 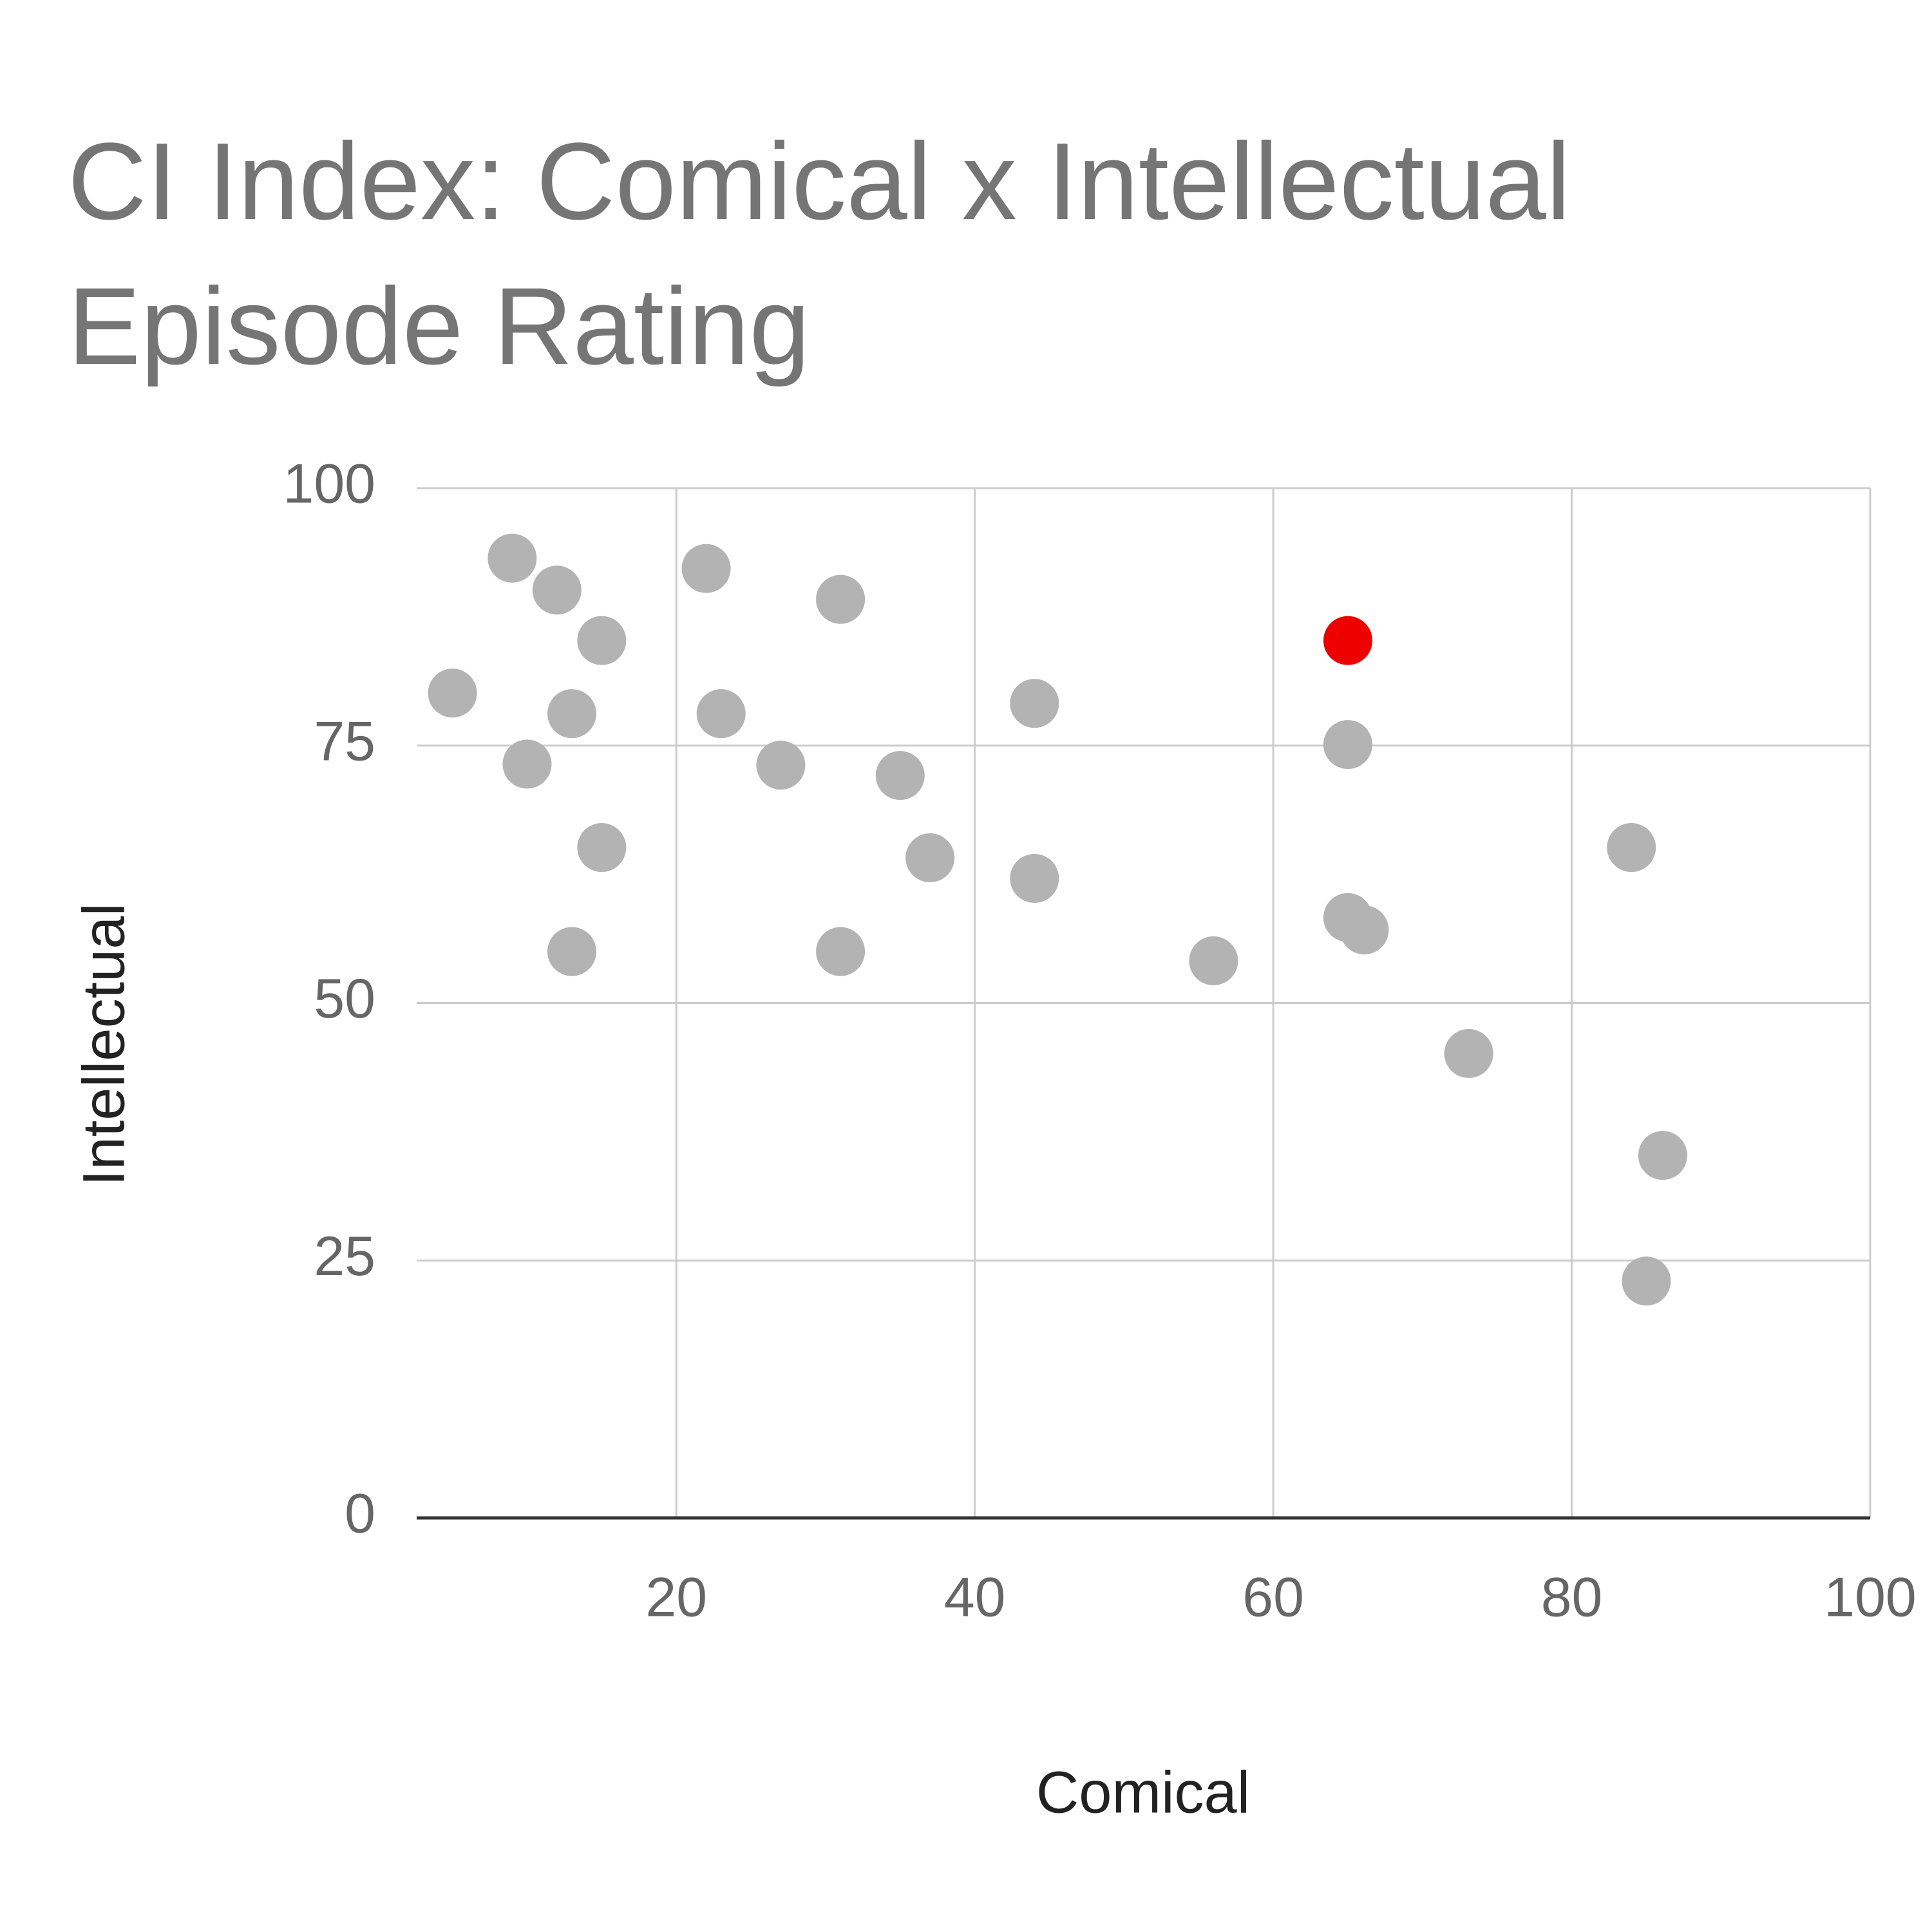 What do you see at coordinates (1273, 1598) in the screenshot?
I see `x-tick-label: 60` at bounding box center [1273, 1598].